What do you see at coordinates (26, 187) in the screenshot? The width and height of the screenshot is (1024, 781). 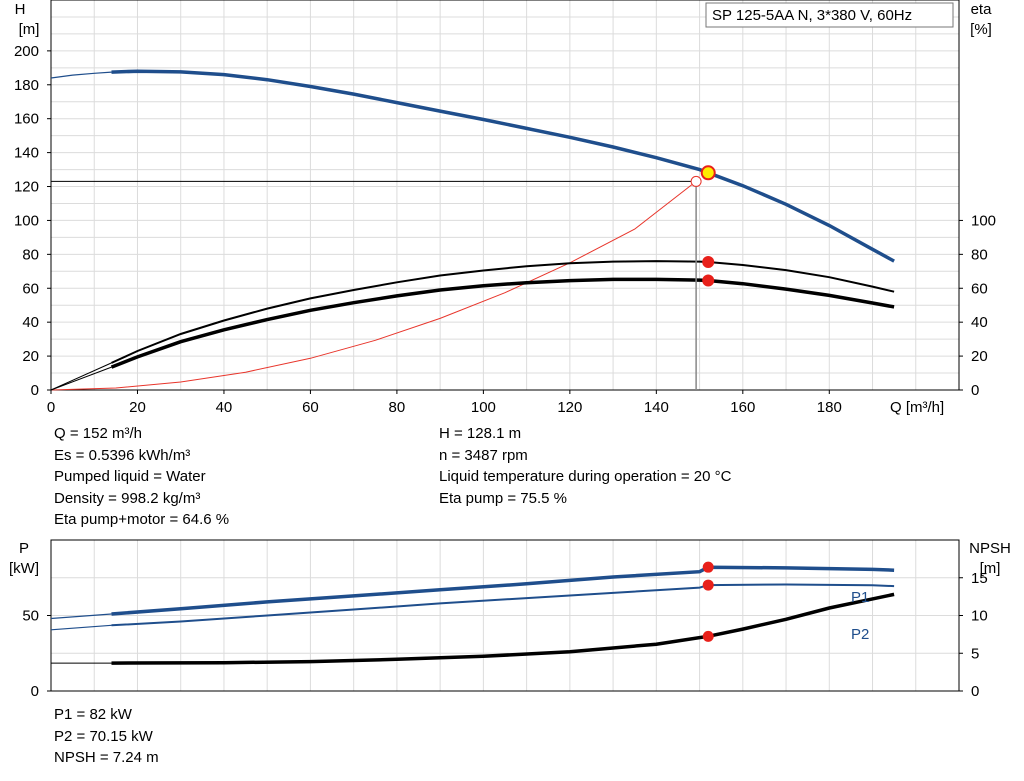 I see `y-left-tick-label: 120` at bounding box center [26, 187].